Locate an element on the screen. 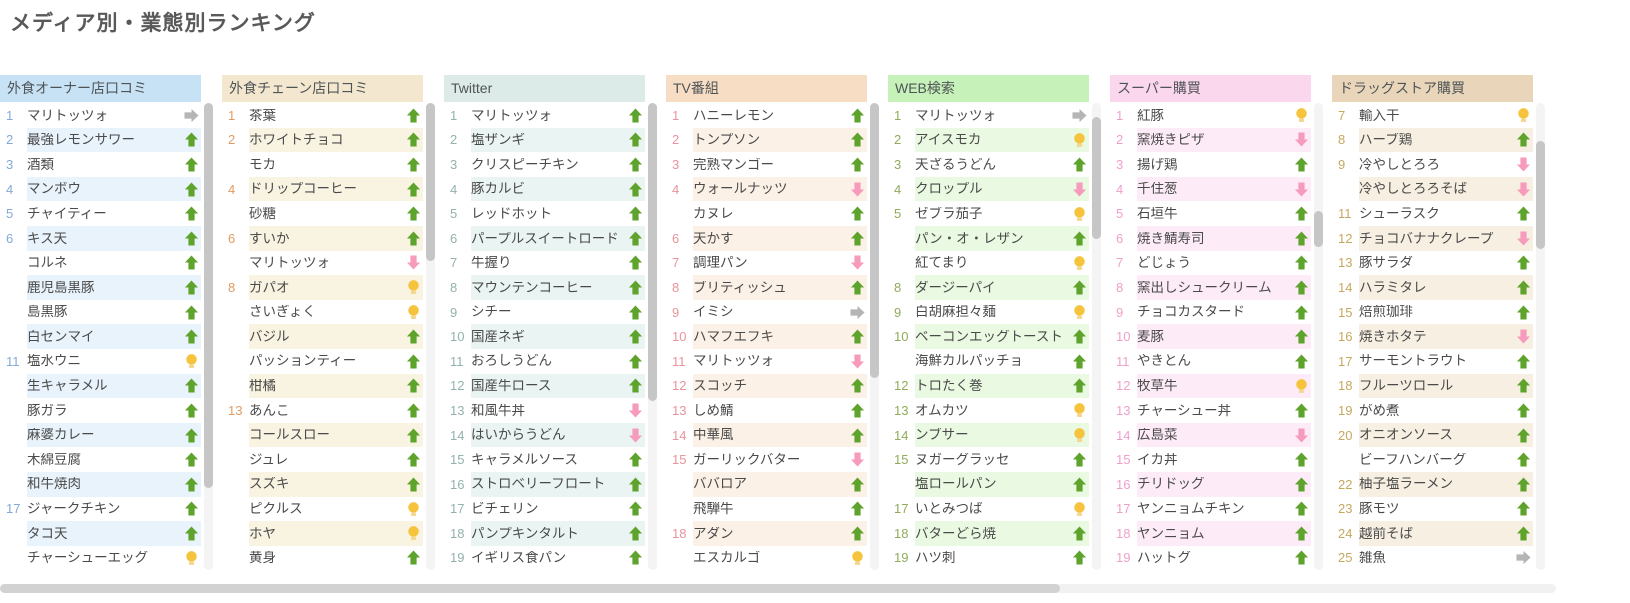 Image resolution: width=1630 pixels, height=603 pixels. list-item: 19 ハツ刺 is located at coordinates (988, 558).